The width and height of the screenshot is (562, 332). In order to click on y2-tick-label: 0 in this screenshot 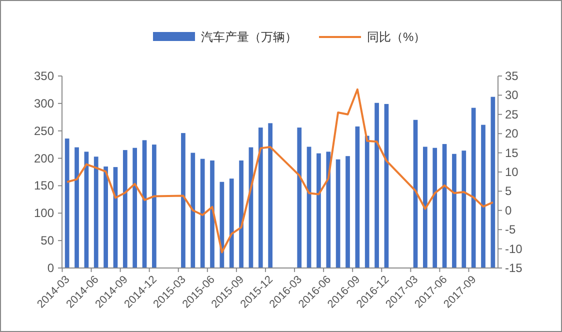, I will do `click(508, 210)`.